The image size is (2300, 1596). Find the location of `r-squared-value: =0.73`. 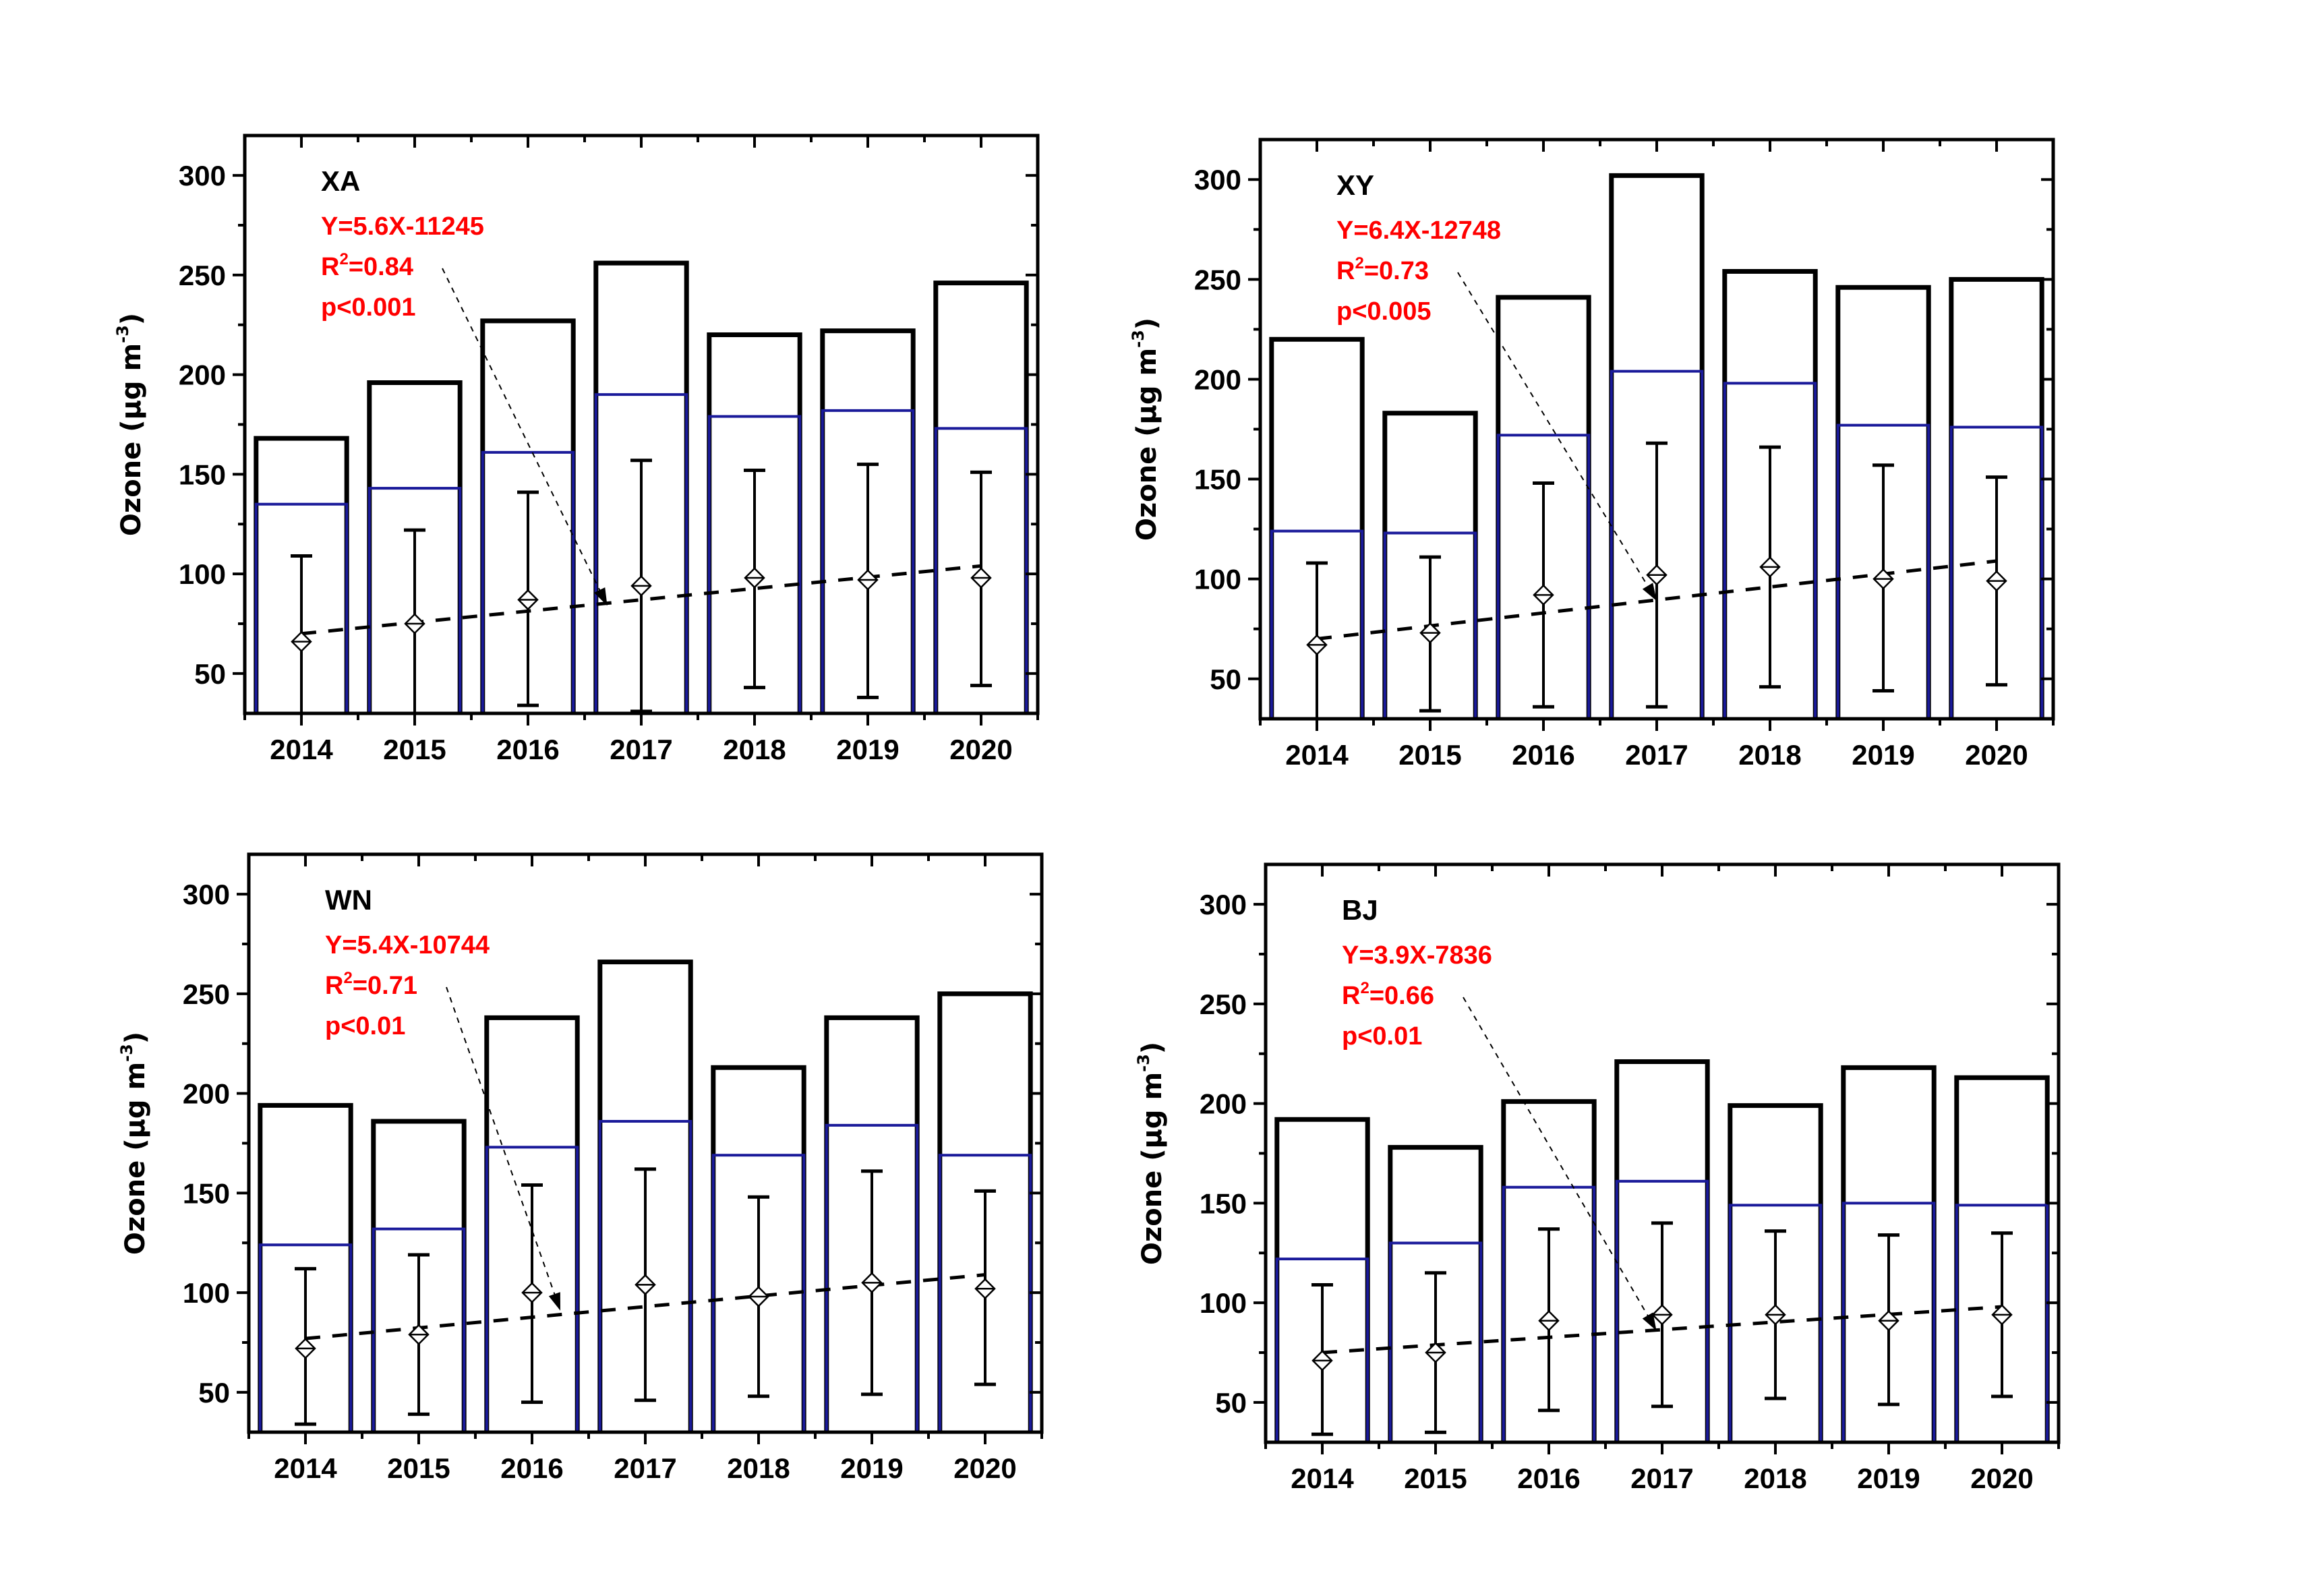

r-squared-value: =0.73 is located at coordinates (1396, 271).